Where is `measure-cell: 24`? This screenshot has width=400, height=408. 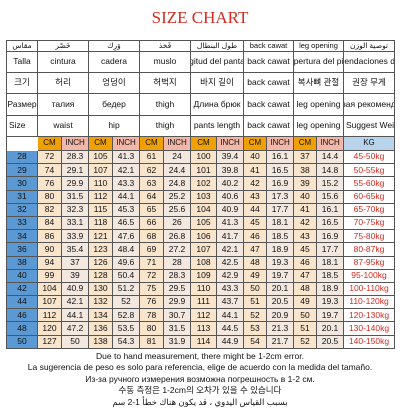 measure-cell: 24 is located at coordinates (177, 158).